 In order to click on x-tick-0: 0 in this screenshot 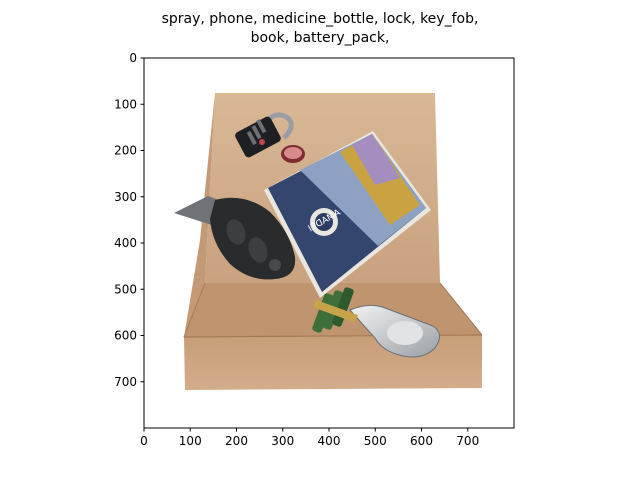, I will do `click(144, 438)`.